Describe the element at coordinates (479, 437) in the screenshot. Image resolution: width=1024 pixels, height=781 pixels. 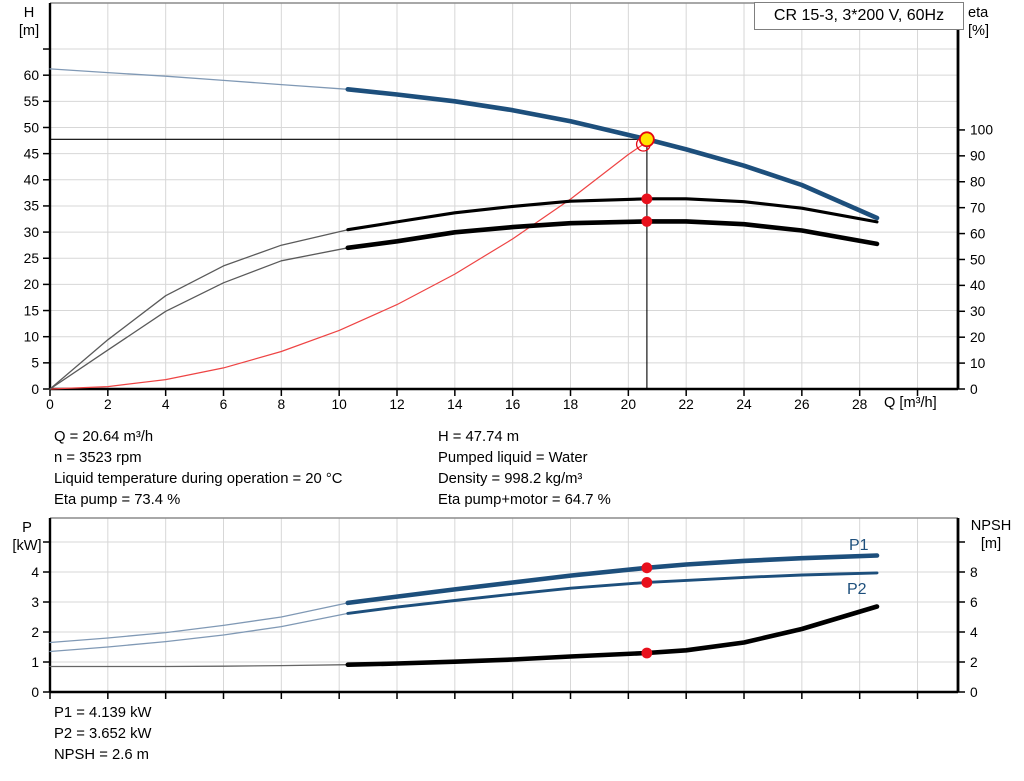
I see `head-value: H = 47.74 m` at that location.